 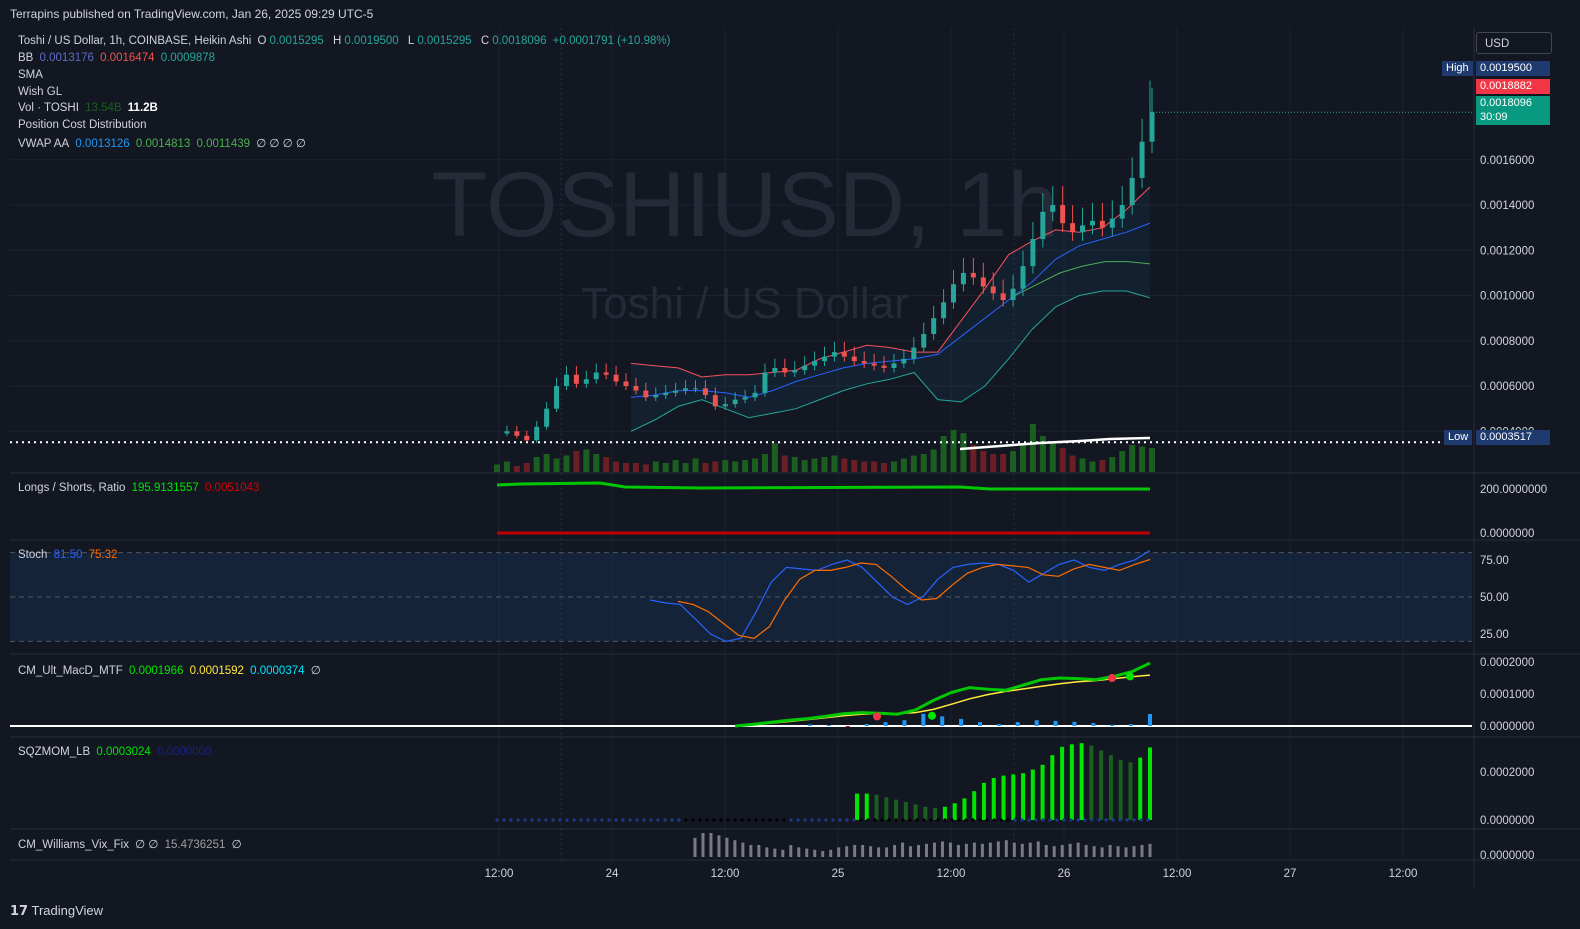 I want to click on time-tick-label: 12:00, so click(x=499, y=874).